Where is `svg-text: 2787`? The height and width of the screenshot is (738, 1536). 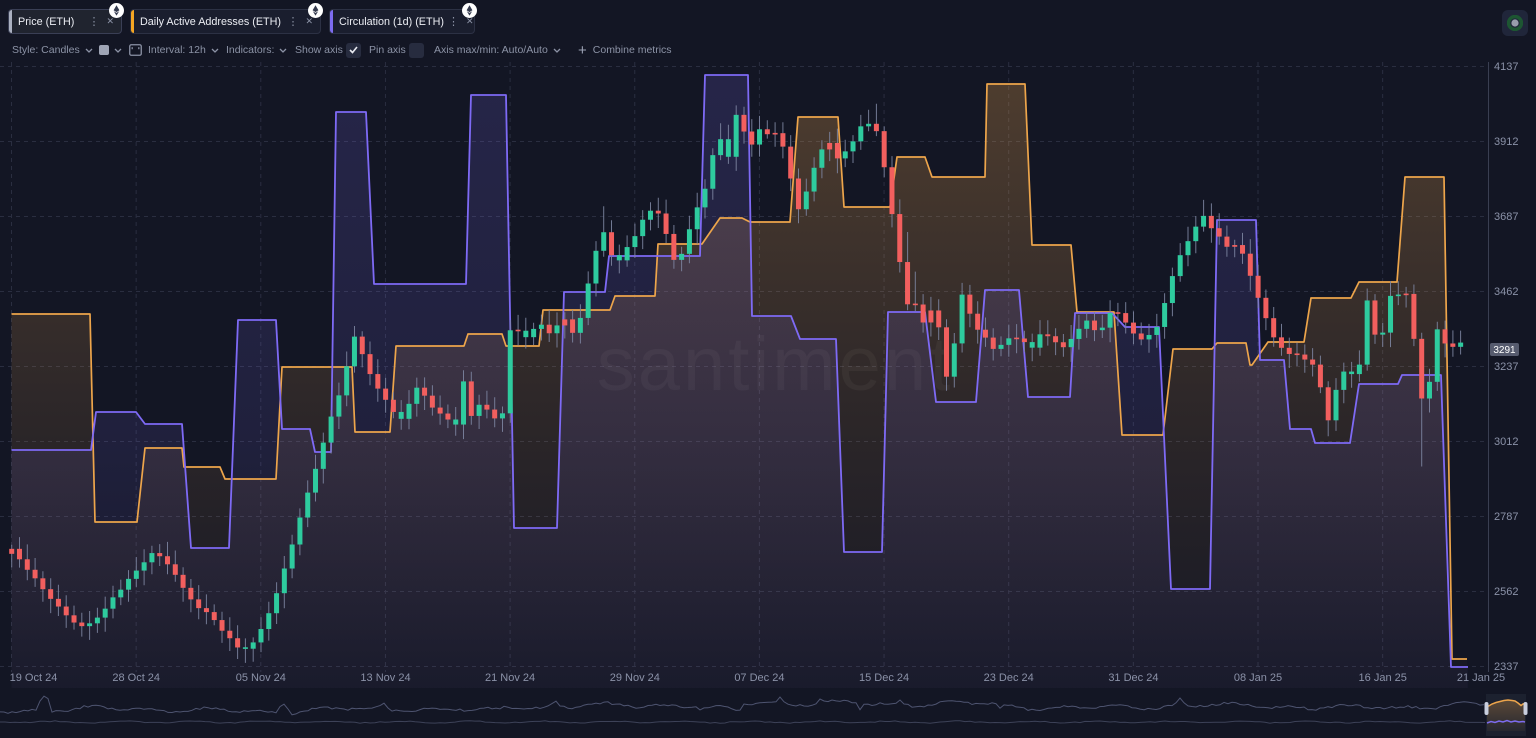
svg-text: 2787 is located at coordinates (1506, 517).